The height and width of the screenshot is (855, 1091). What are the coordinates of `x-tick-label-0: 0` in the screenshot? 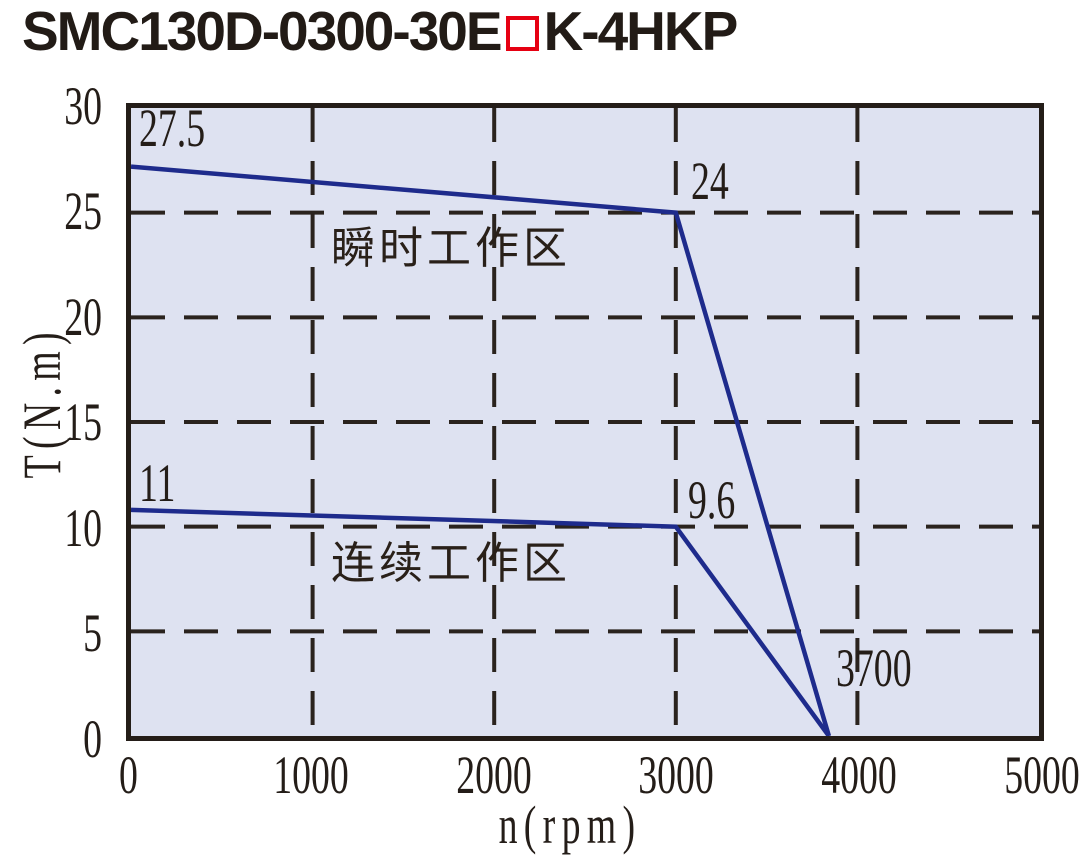 It's located at (129, 775).